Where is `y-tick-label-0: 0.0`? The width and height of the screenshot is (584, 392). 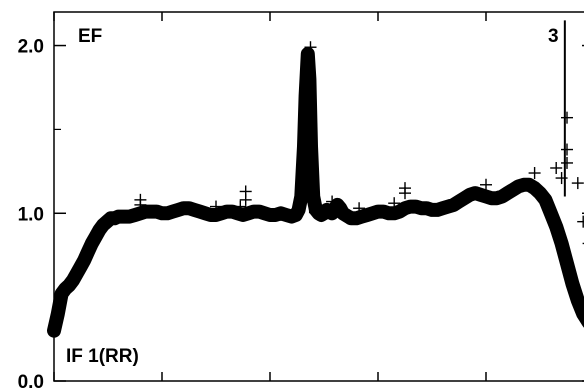
y-tick-label-0: 0.0 is located at coordinates (31, 382).